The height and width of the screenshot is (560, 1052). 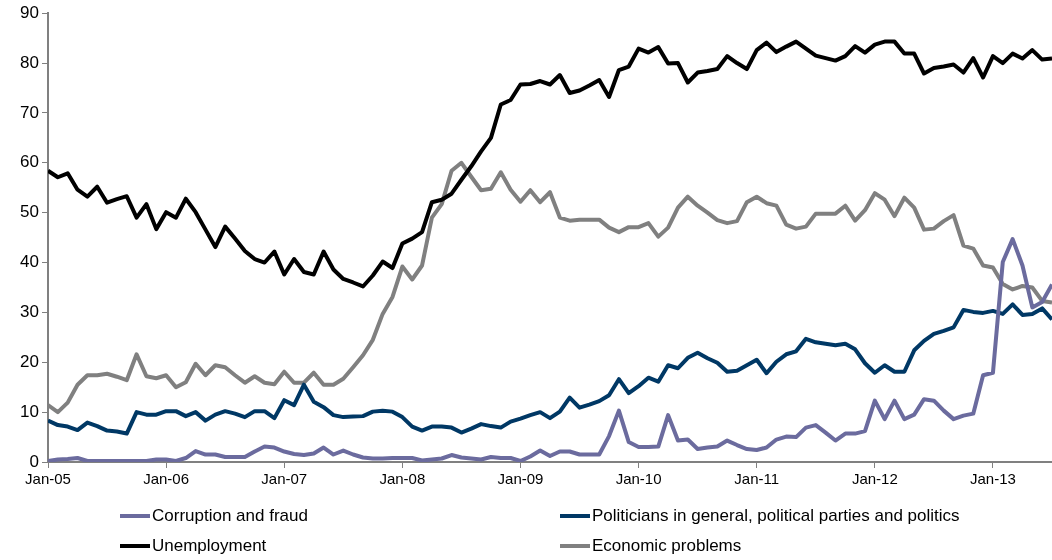 I want to click on y-tick-label: 30, so click(x=29, y=312).